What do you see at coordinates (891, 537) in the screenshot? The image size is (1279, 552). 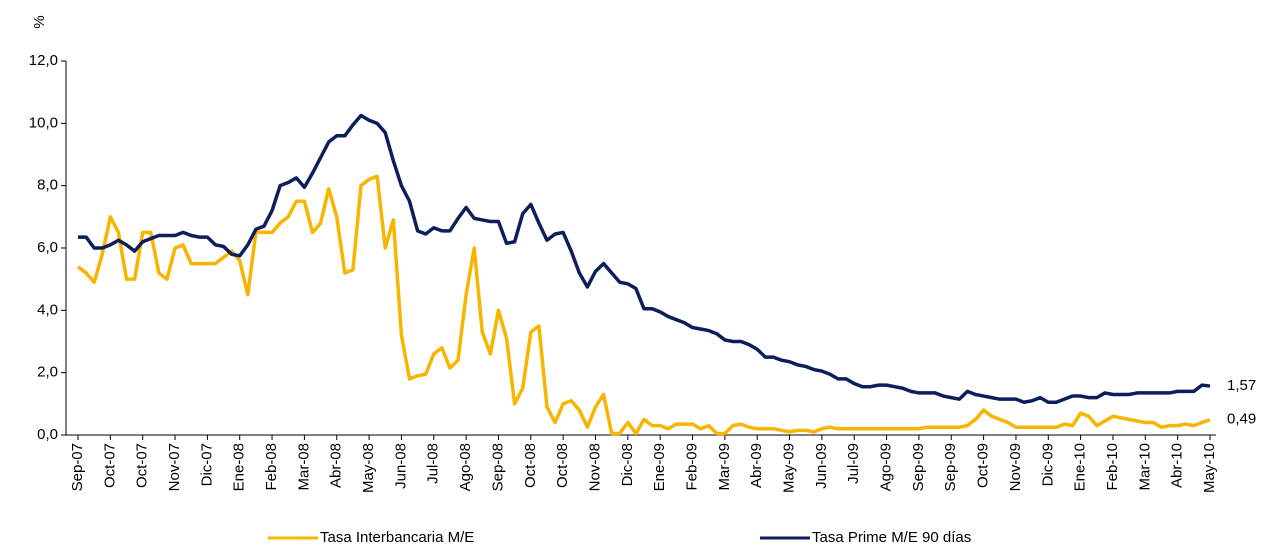 I see `legend-label: Tasa Prime M/E 90 días` at bounding box center [891, 537].